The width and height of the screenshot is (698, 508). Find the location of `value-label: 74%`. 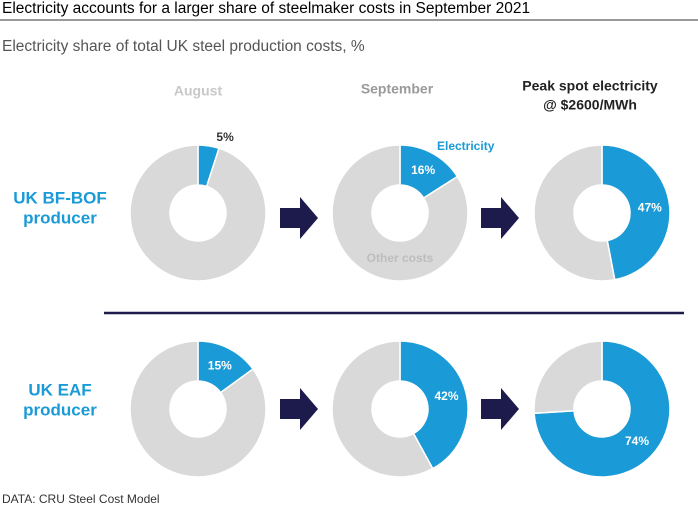

value-label: 74% is located at coordinates (637, 441).